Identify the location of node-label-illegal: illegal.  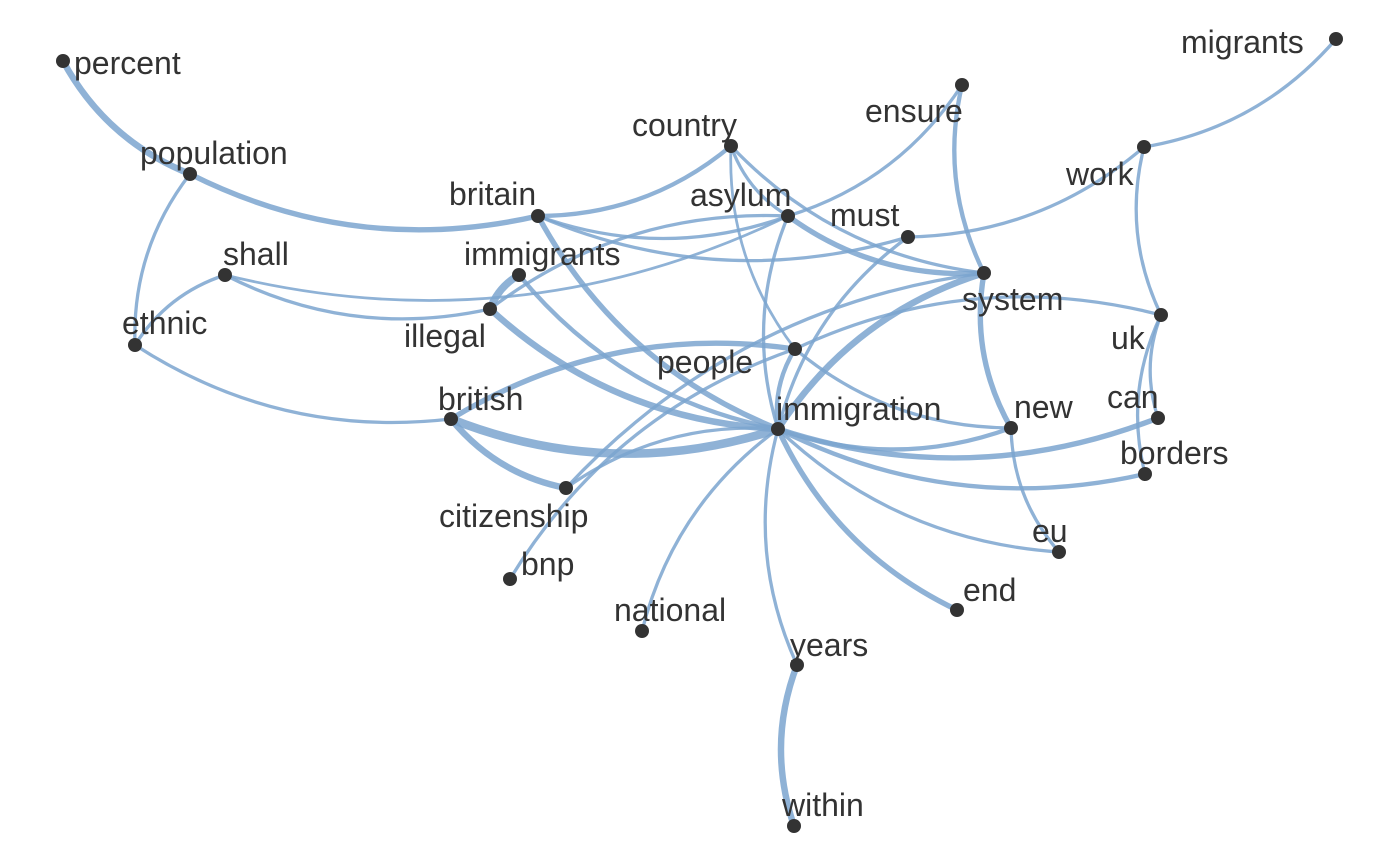
(445, 336).